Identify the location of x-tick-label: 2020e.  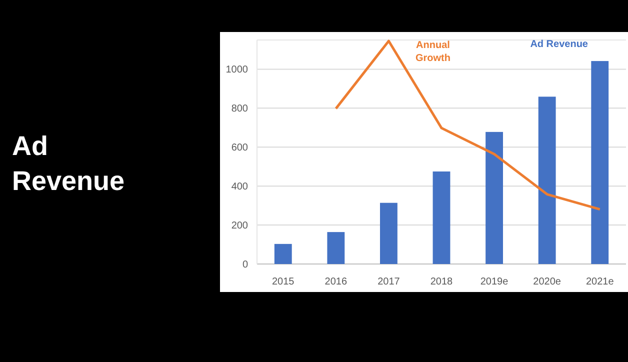
(547, 282).